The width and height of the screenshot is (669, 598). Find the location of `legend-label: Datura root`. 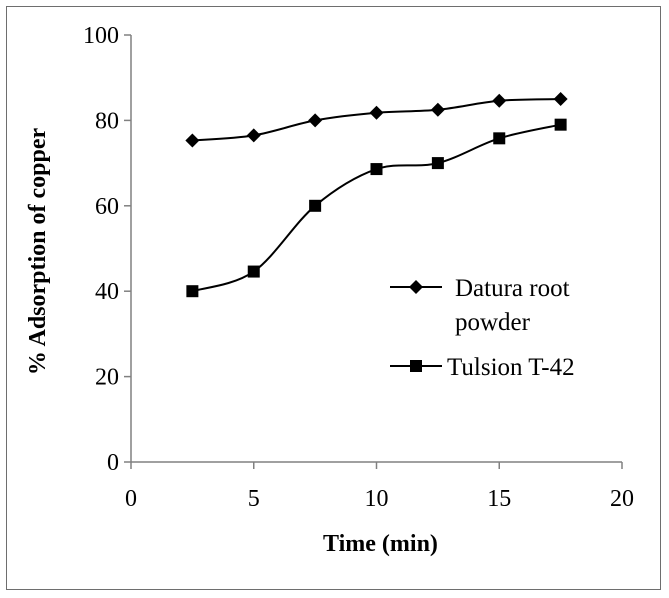

legend-label: Datura root is located at coordinates (512, 288).